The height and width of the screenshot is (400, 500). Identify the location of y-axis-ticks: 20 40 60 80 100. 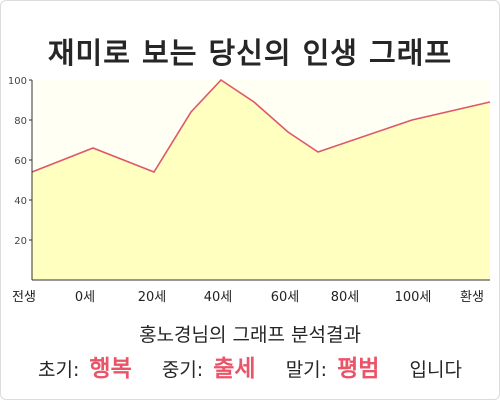
(20, 161).